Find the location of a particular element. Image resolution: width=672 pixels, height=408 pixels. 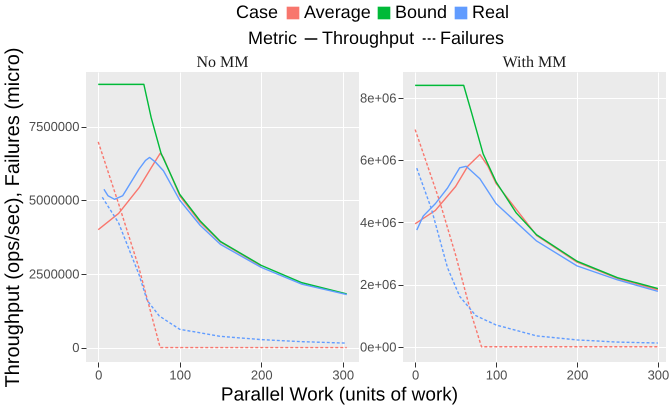

legend-label: Average is located at coordinates (337, 12).